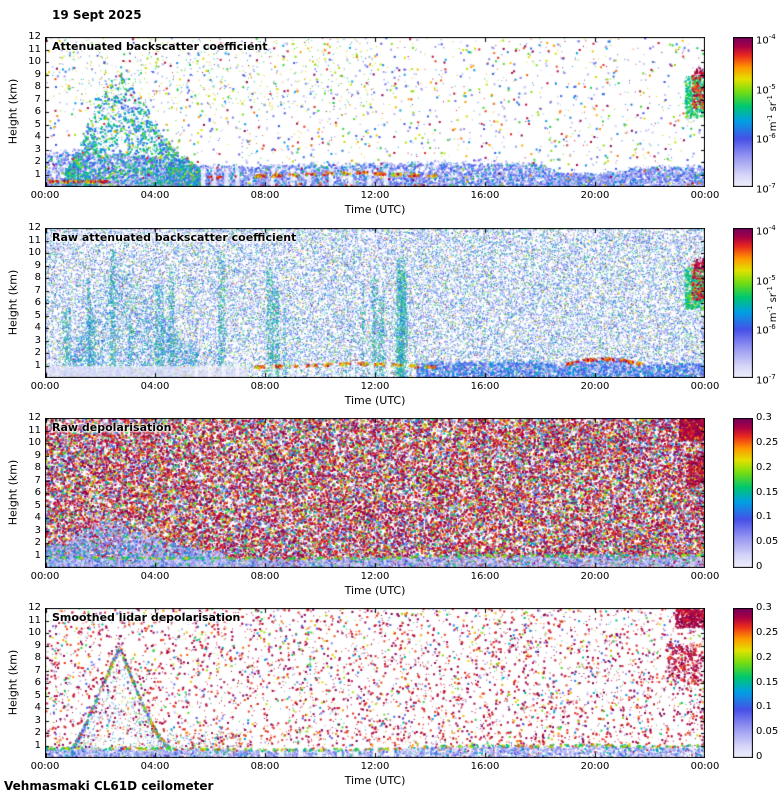 Image resolution: width=780 pixels, height=800 pixels. What do you see at coordinates (772, 304) in the screenshot?
I see `colorbar-unit-label-1: m-1 sr-1` at bounding box center [772, 304].